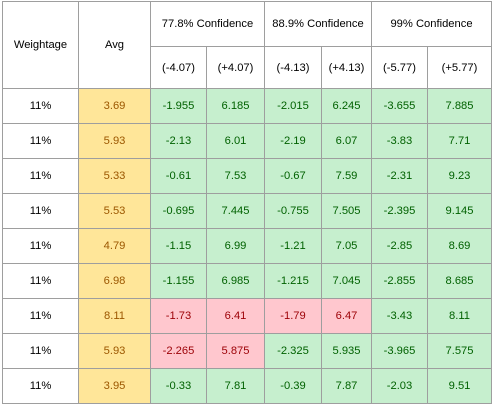  I want to click on table-row: 11% 5.93 -2.13 6.01 -2.19 6.07 -3.83 7.71, so click(247, 141).